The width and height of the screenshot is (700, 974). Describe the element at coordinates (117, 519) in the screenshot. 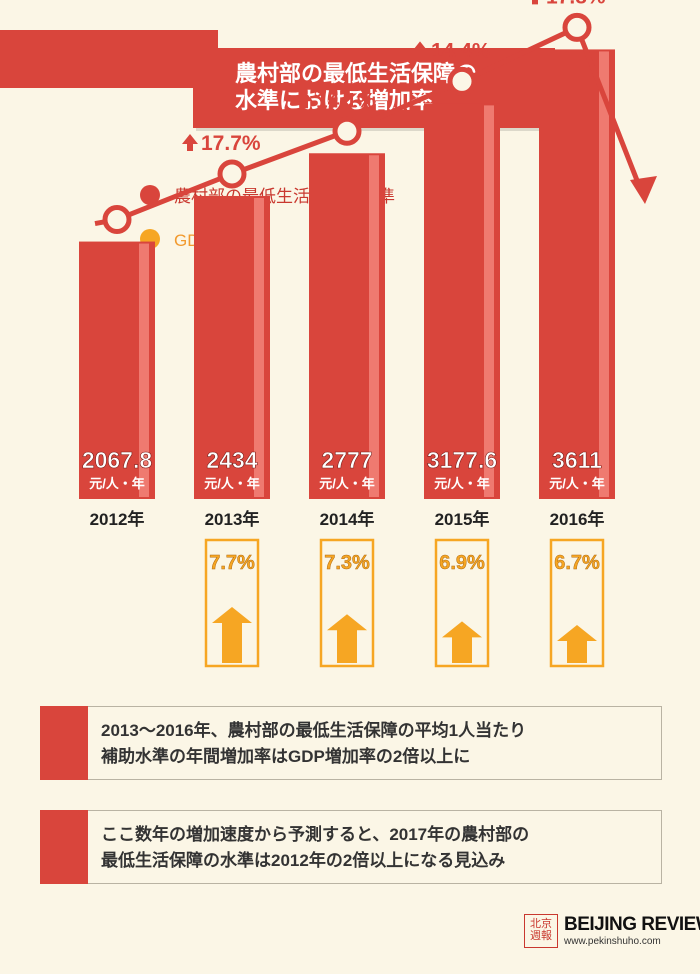

I see `x-tick-label: 2012年` at that location.